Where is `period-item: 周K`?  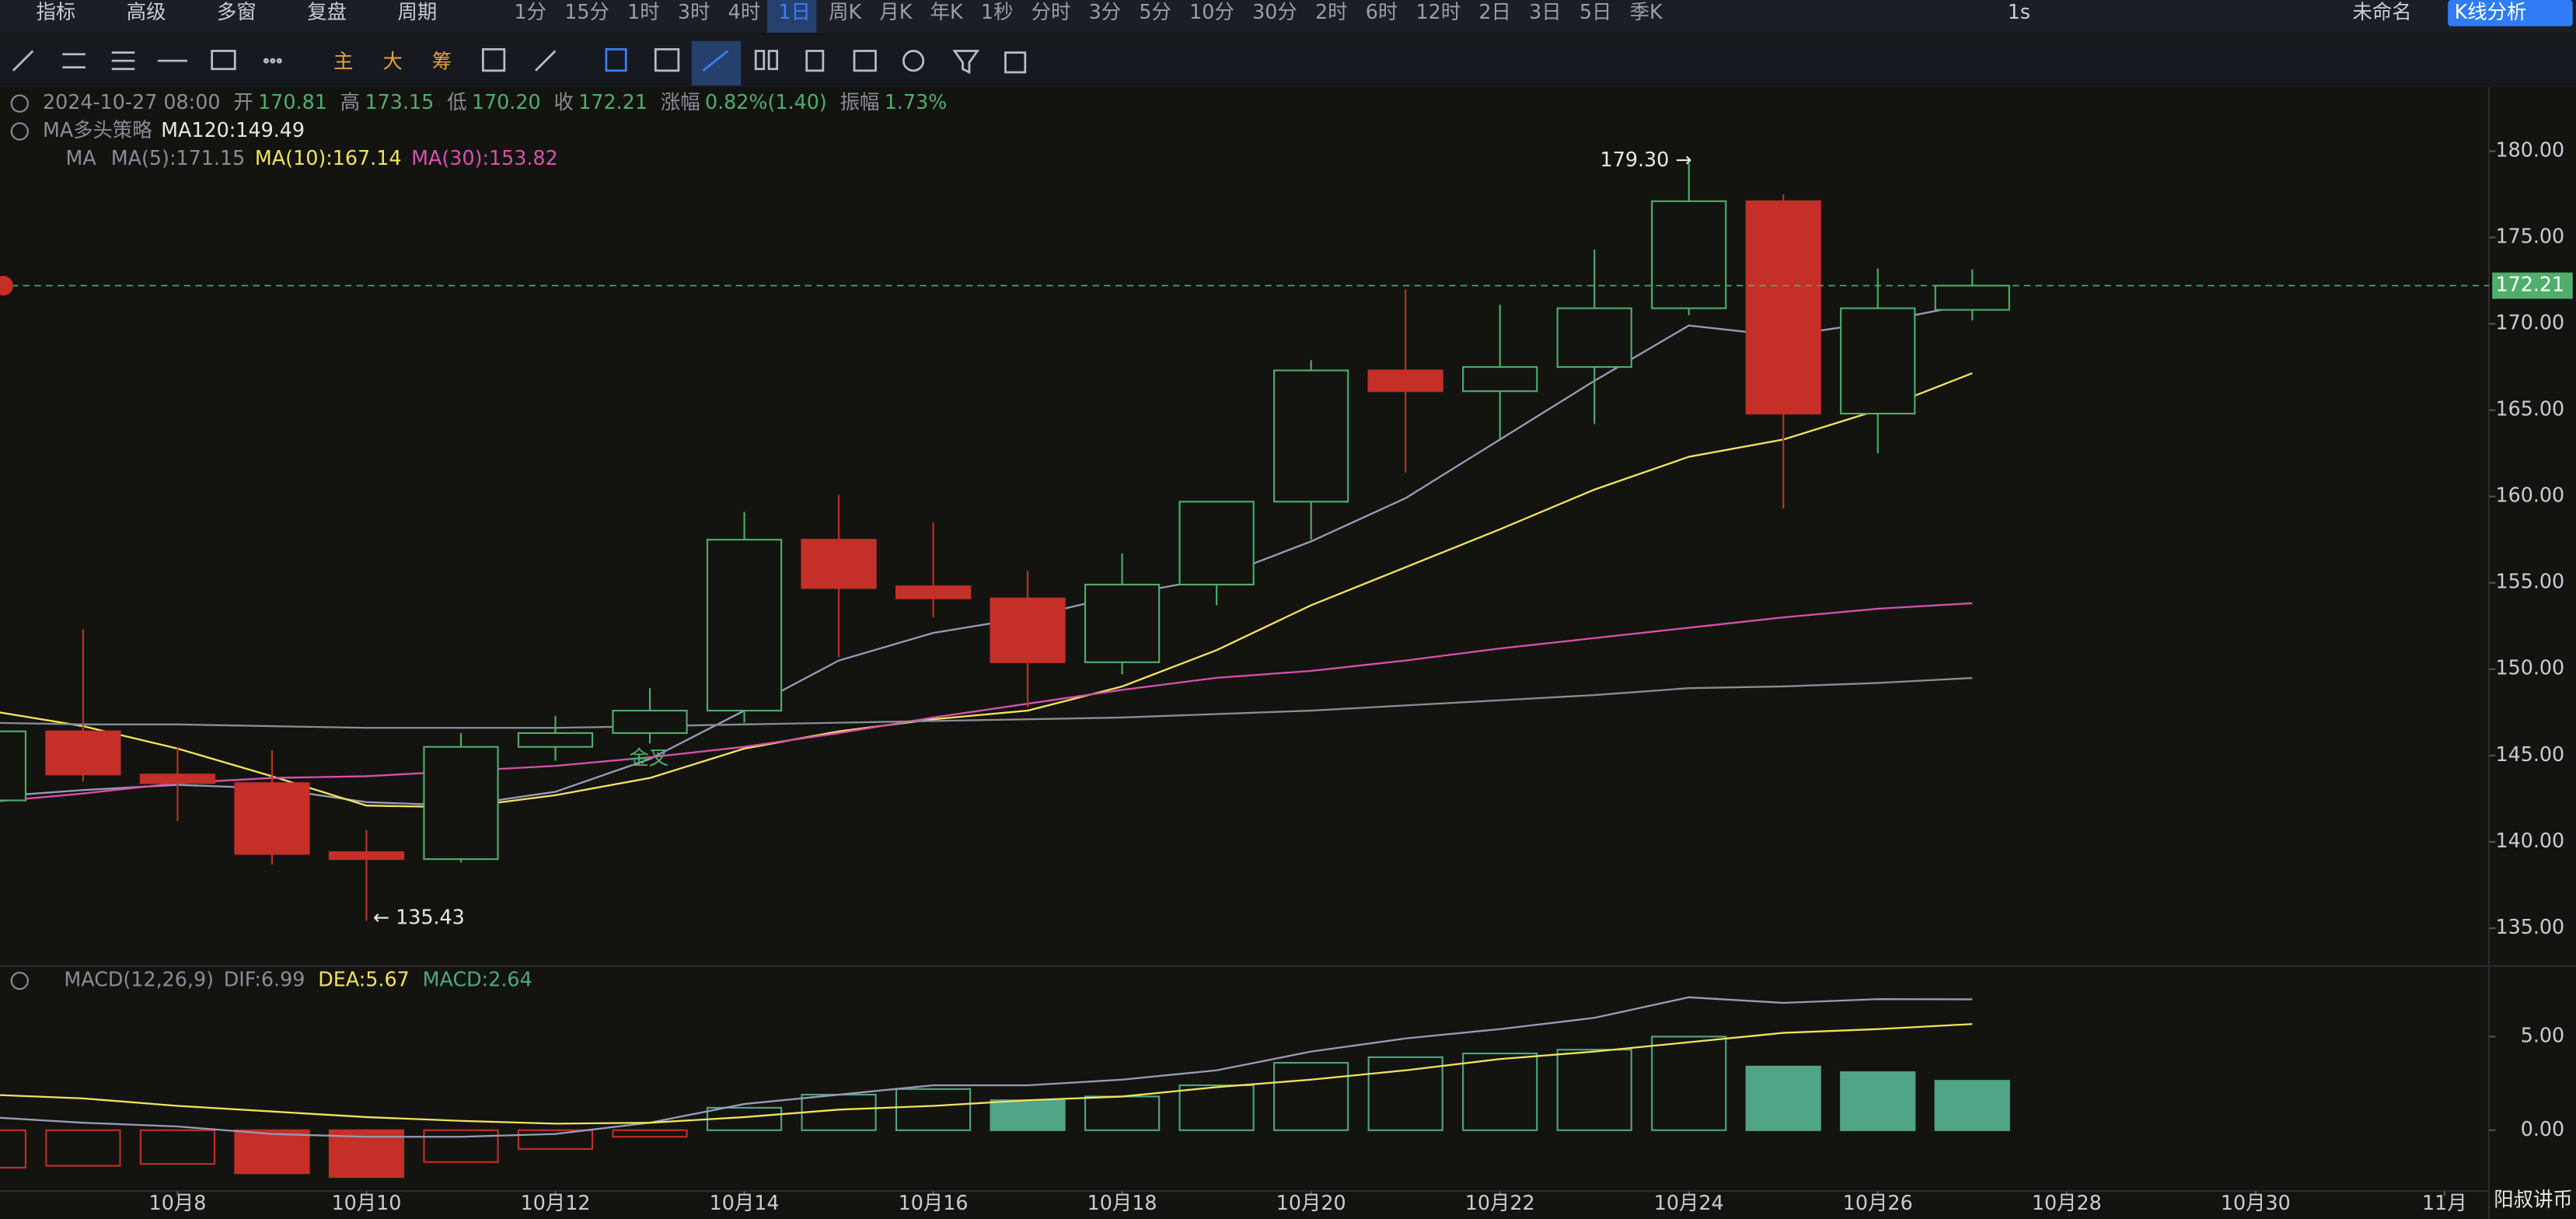 period-item: 周K is located at coordinates (846, 11).